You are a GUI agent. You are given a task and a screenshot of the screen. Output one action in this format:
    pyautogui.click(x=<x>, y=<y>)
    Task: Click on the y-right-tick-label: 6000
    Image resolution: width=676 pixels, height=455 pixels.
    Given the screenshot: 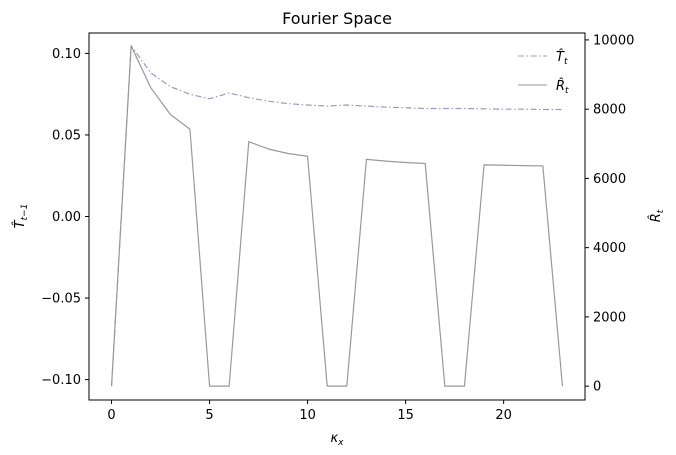 What is the action you would take?
    pyautogui.click(x=609, y=179)
    